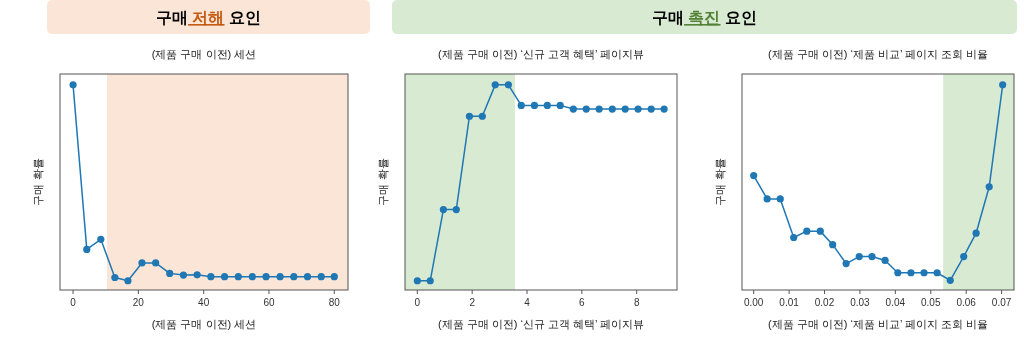 Image resolution: width=1024 pixels, height=338 pixels. Describe the element at coordinates (208, 17) in the screenshot. I see `text: 구매 저해 요인` at that location.